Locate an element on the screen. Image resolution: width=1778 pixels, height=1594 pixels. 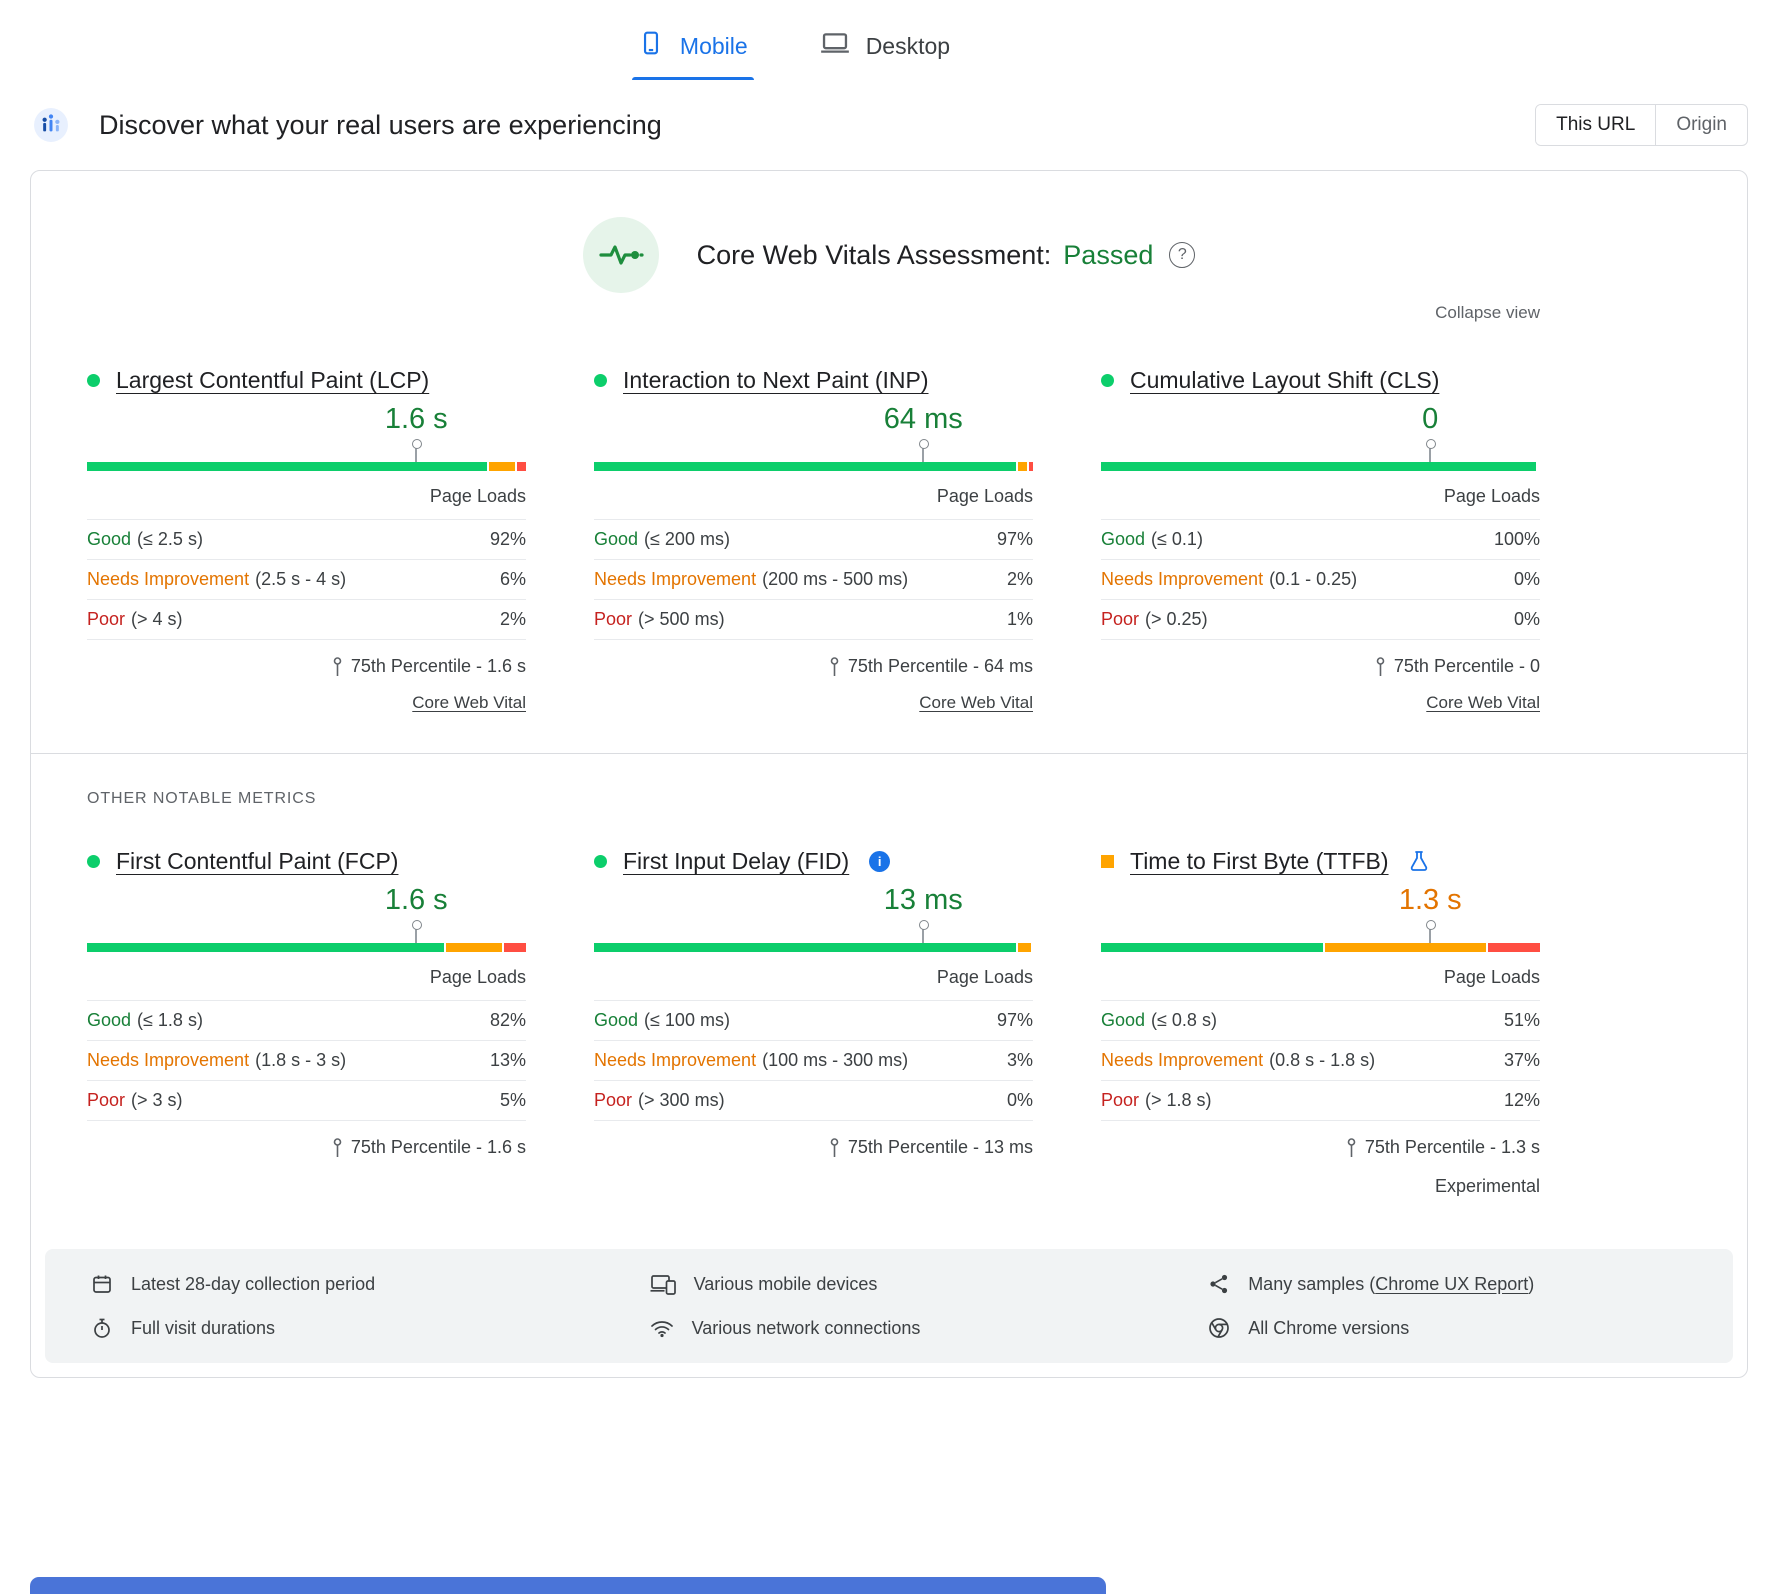
tab-desktop: Desktop is located at coordinates (885, 52).